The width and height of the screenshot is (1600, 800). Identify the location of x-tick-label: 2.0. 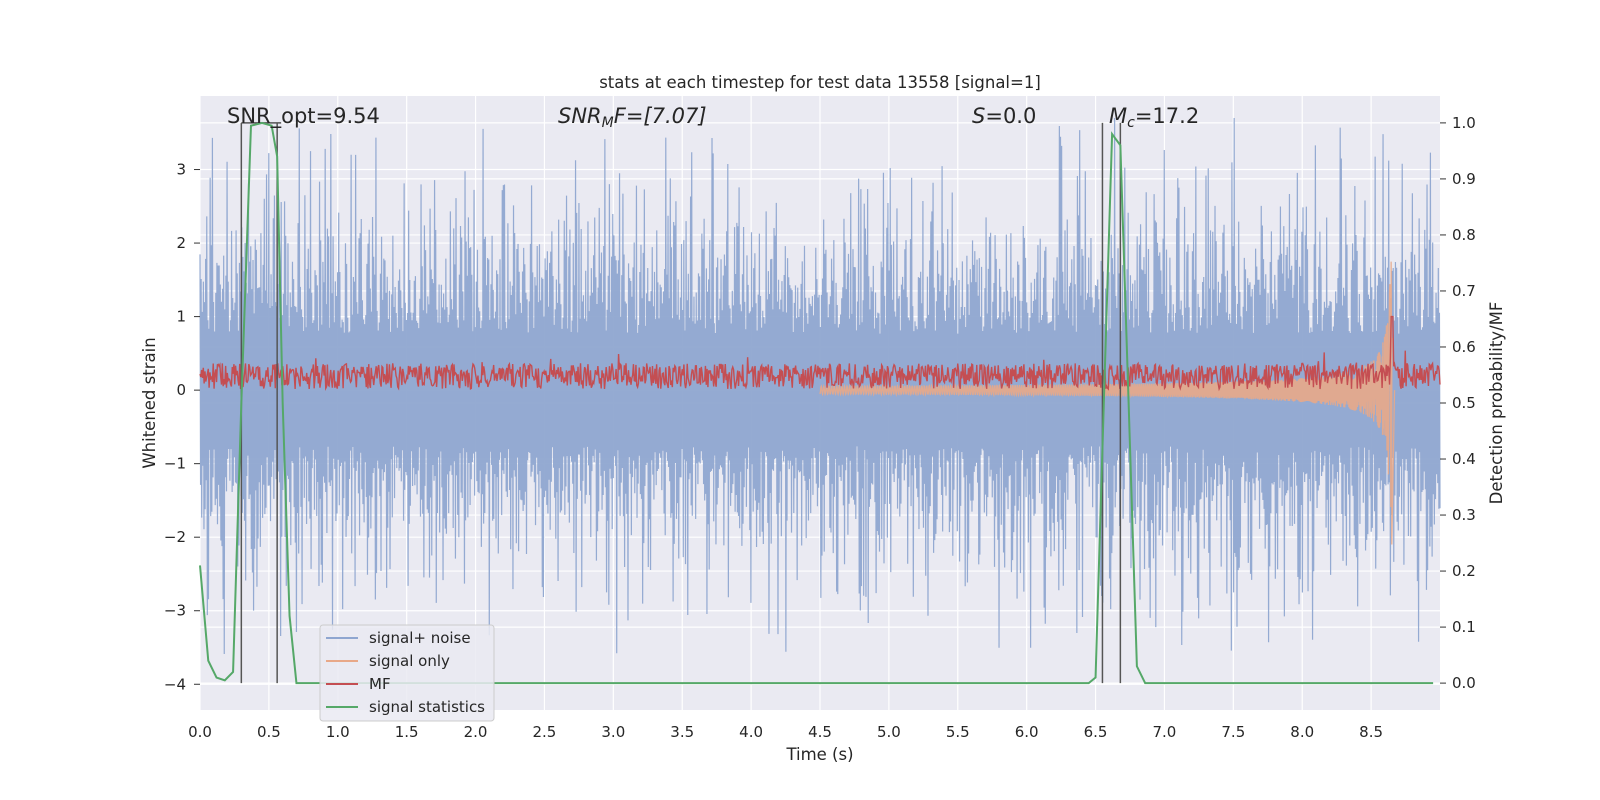
(476, 732).